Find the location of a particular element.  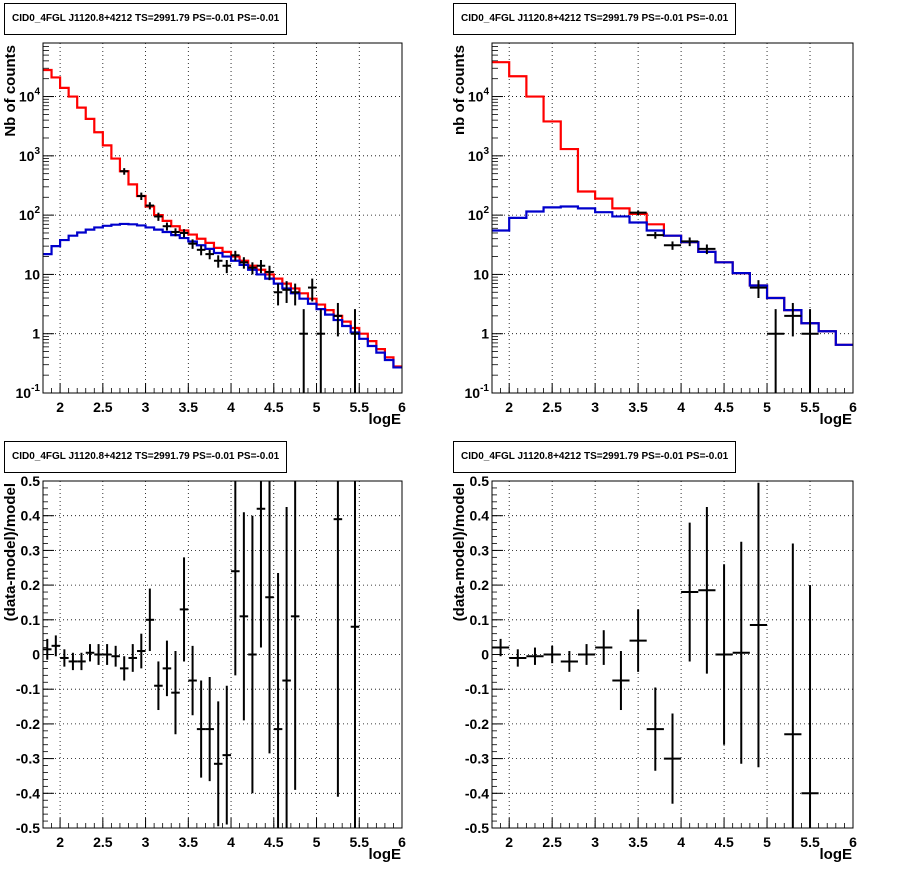

svg-text: -0.2 is located at coordinates (28, 724).